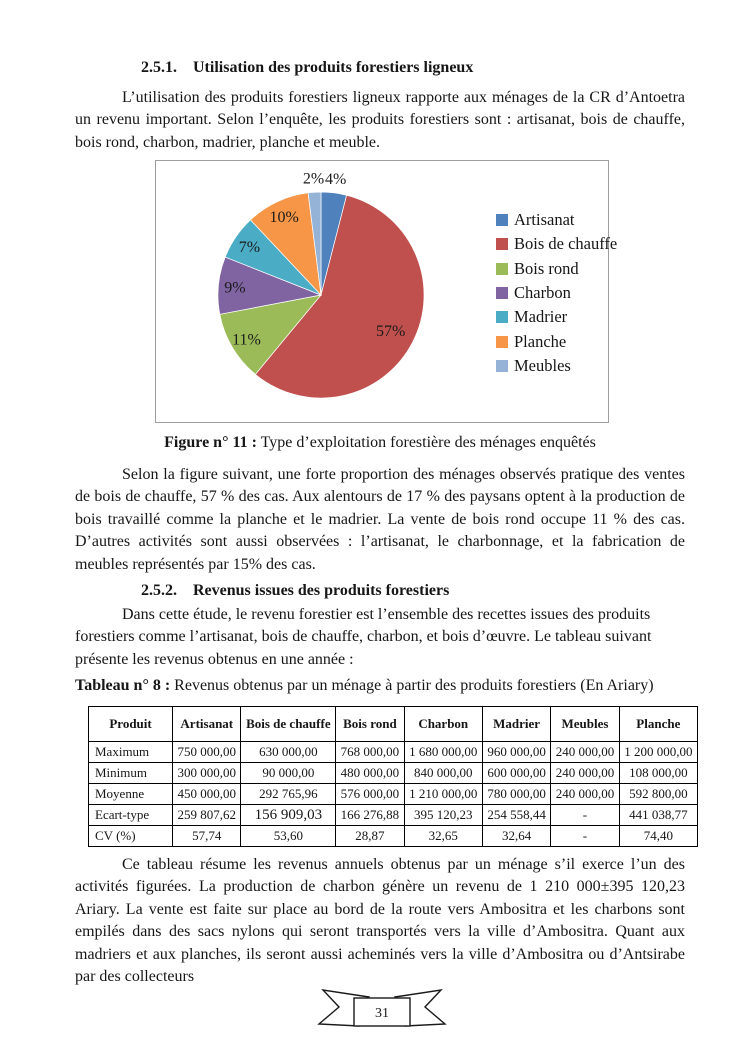 This screenshot has width=745, height=1053. What do you see at coordinates (542, 293) in the screenshot?
I see `legend-label: Charbon` at bounding box center [542, 293].